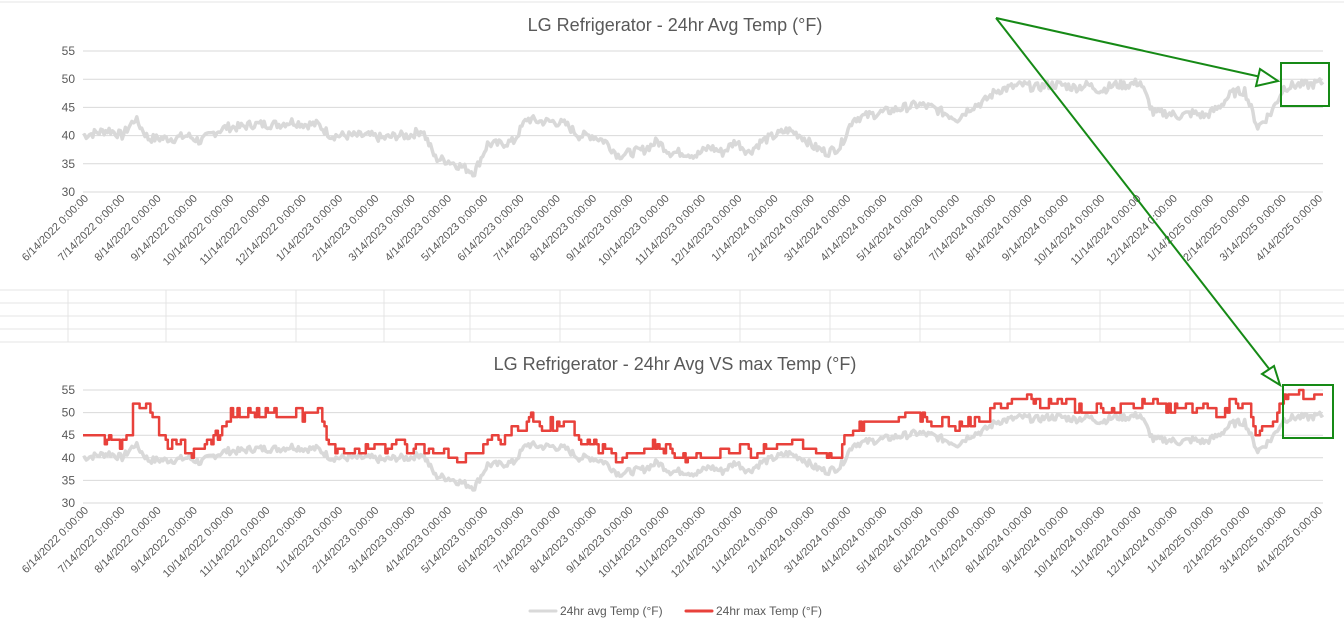  Describe the element at coordinates (675, 25) in the screenshot. I see `chart1-title: LG Refrigerator - 24hr Avg Temp (°F)` at that location.